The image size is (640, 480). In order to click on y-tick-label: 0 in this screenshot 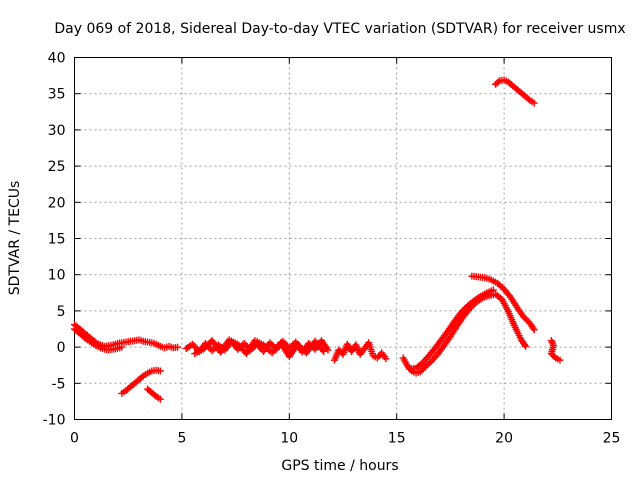, I will do `click(61, 348)`.